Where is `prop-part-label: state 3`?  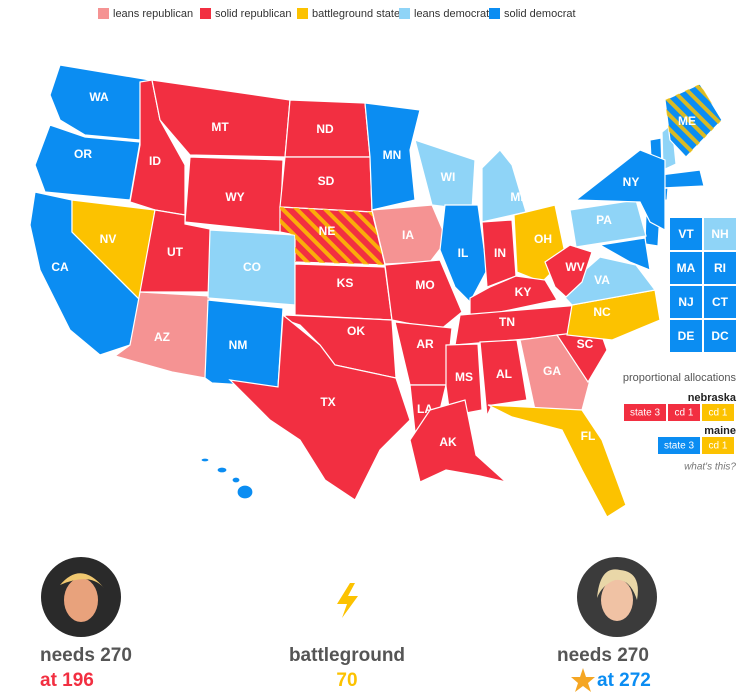 prop-part-label: state 3 is located at coordinates (645, 413).